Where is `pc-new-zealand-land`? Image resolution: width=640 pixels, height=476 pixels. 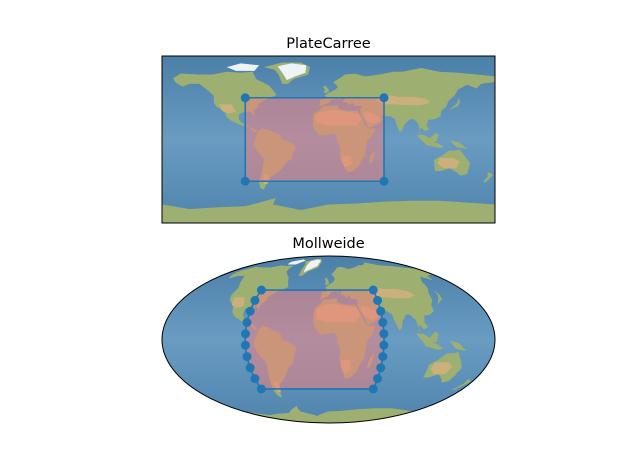
pc-new-zealand-land is located at coordinates (488, 177).